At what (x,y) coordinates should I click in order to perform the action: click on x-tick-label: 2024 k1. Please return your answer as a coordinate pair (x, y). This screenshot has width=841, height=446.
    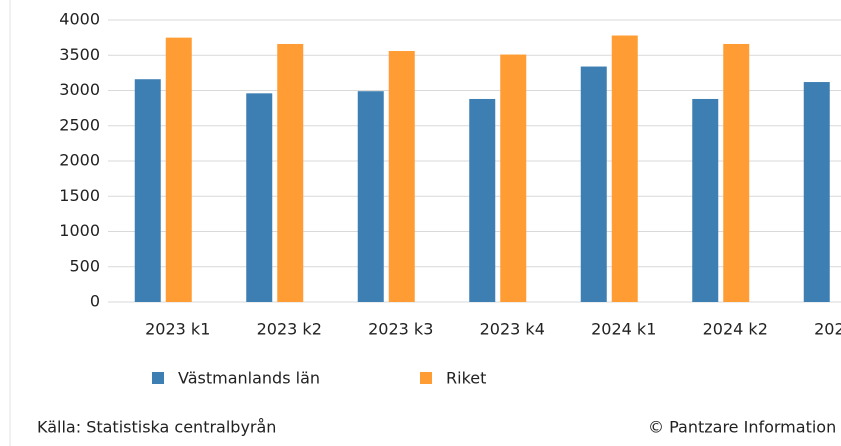
    Looking at the image, I should click on (623, 329).